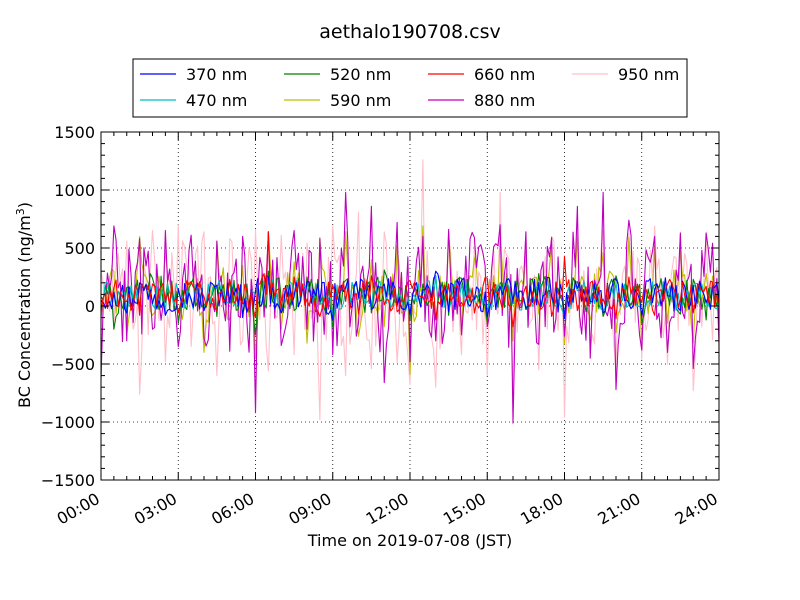 The image size is (800, 600). I want to click on y-tick-label: 1000, so click(74, 190).